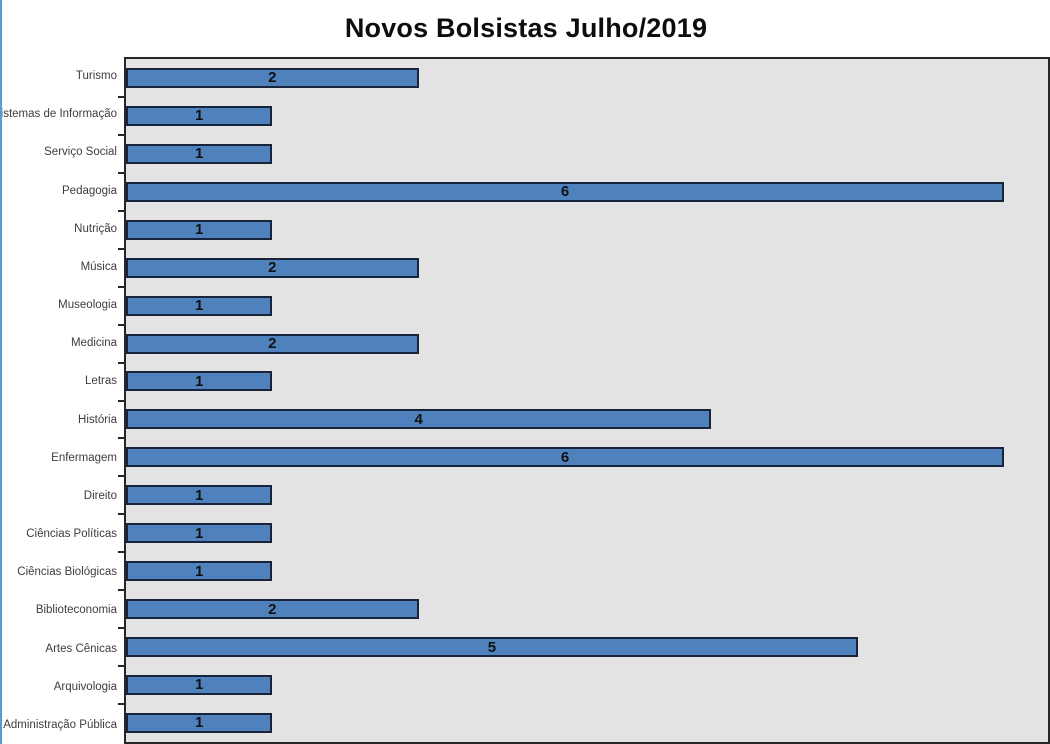  I want to click on category-label: Enfermagem, so click(84, 457).